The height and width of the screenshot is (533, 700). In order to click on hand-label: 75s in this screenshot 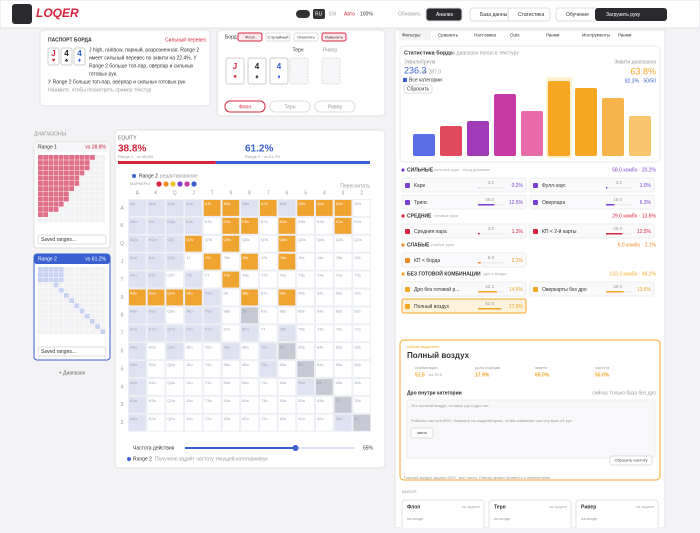, I will do `click(301, 328)`.